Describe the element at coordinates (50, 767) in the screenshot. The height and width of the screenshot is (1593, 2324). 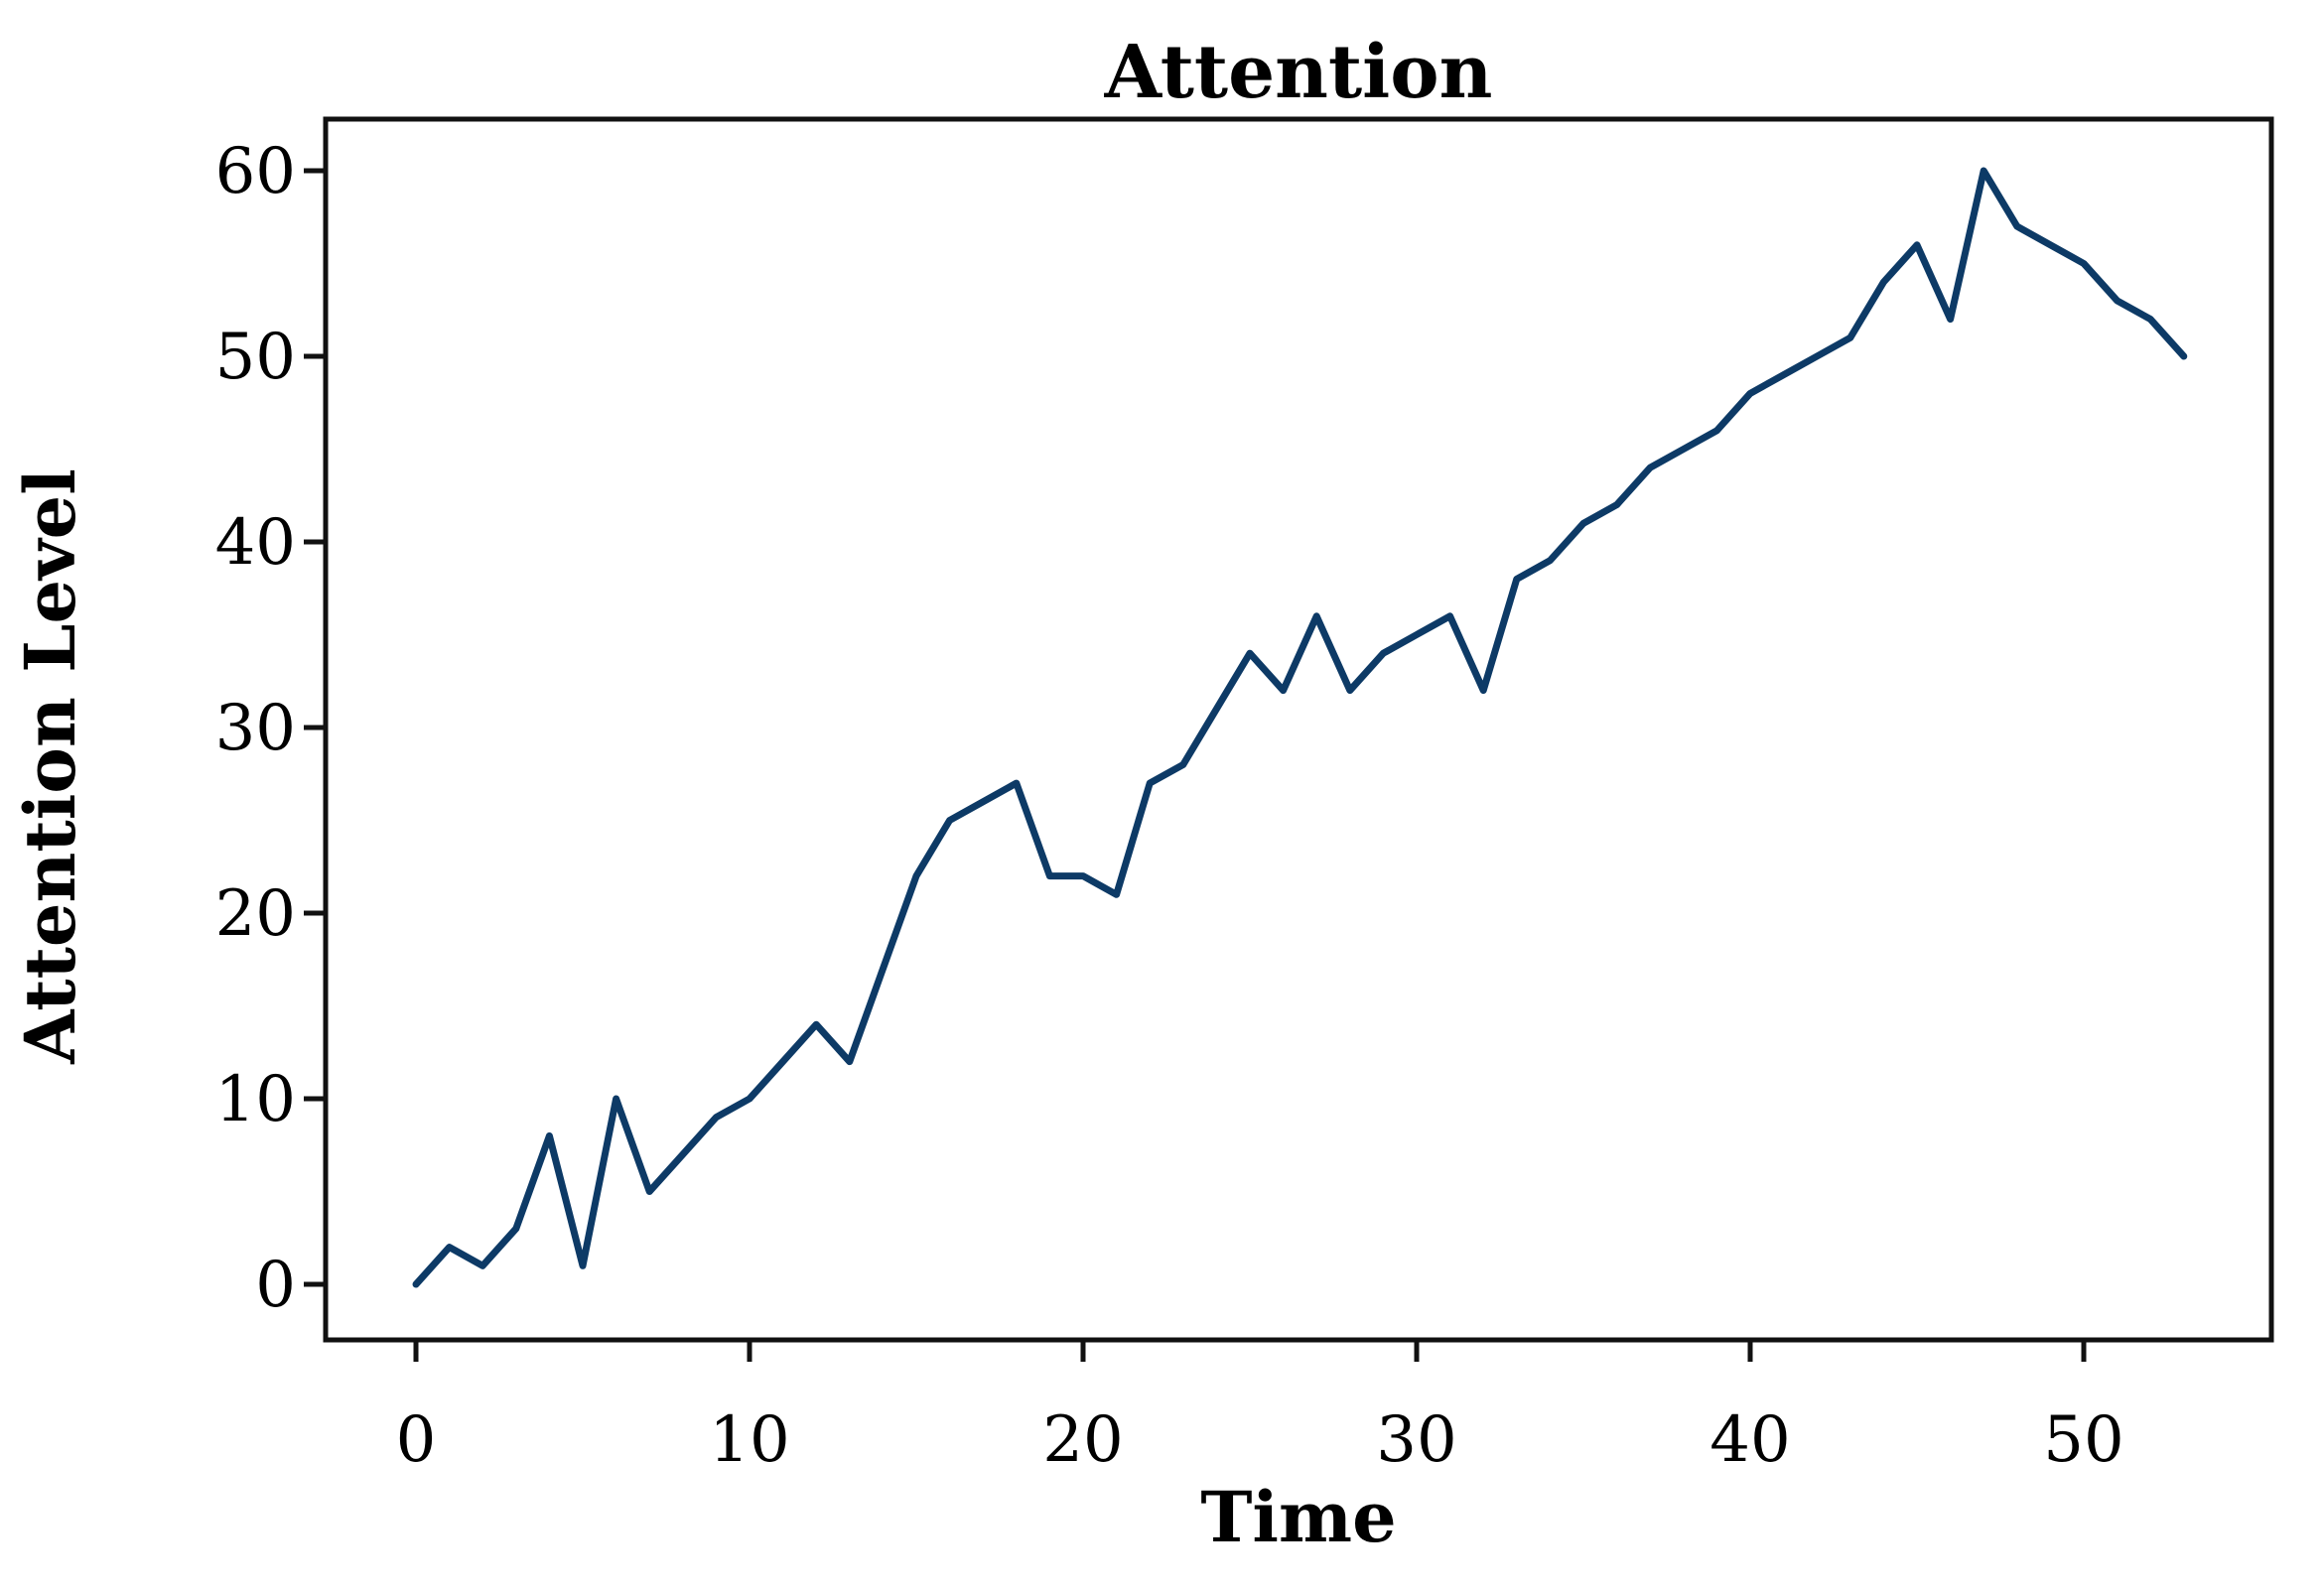
I see `y-axis-label: Attention Level` at that location.